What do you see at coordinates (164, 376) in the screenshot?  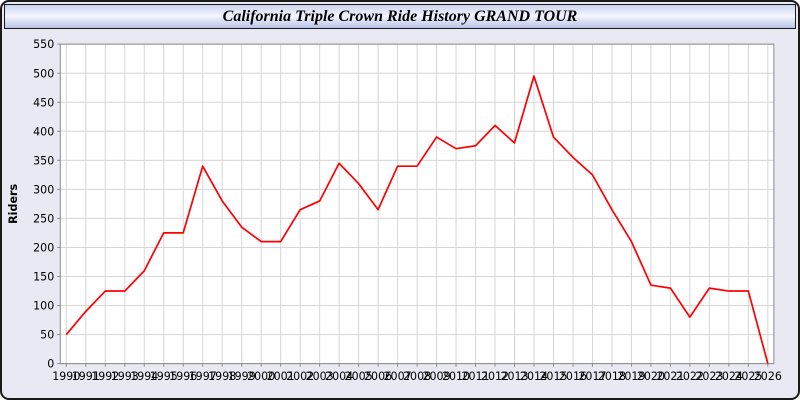 I see `svg-text: 1995` at bounding box center [164, 376].